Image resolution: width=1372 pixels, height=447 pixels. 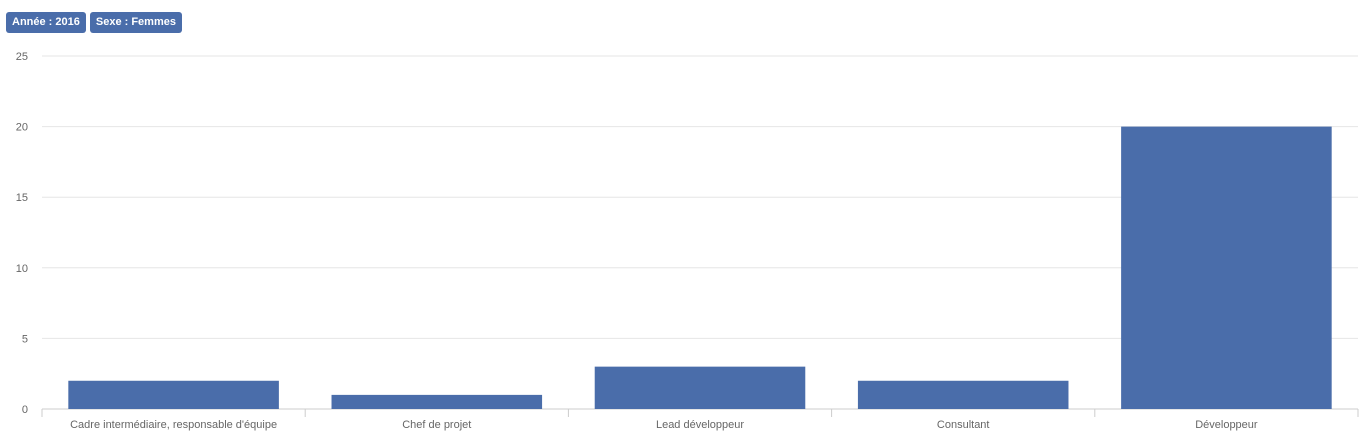 What do you see at coordinates (22, 198) in the screenshot?
I see `y-tick-label-15: 15` at bounding box center [22, 198].